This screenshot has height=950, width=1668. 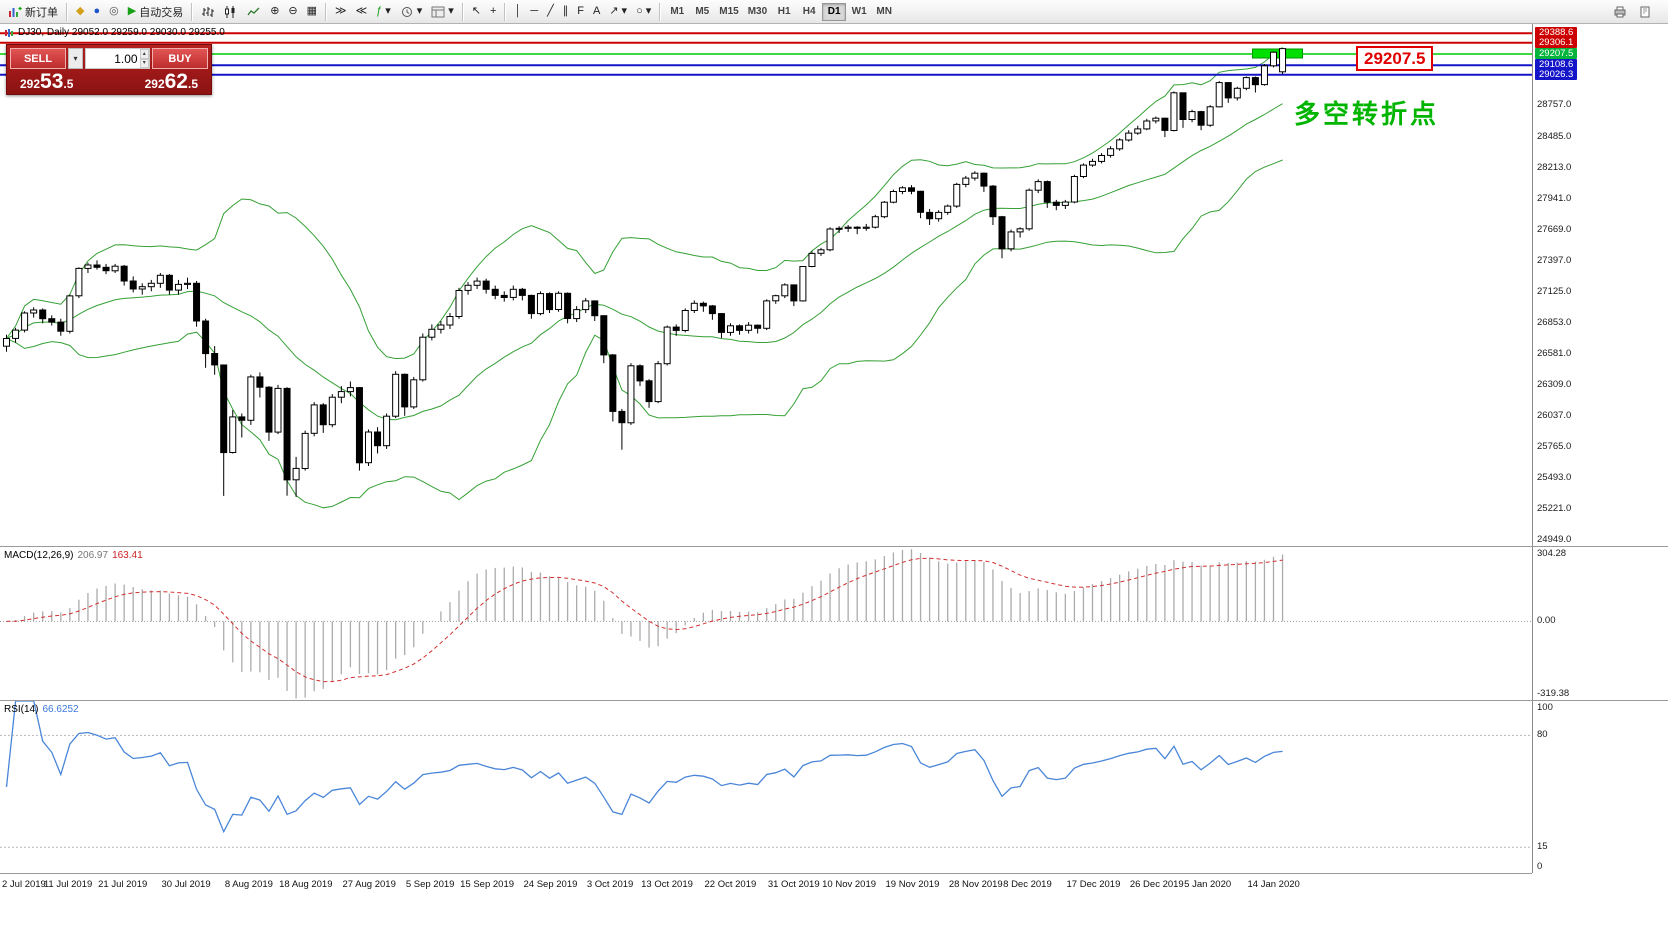 What do you see at coordinates (430, 884) in the screenshot?
I see `date-label: 5 Sep 2019` at bounding box center [430, 884].